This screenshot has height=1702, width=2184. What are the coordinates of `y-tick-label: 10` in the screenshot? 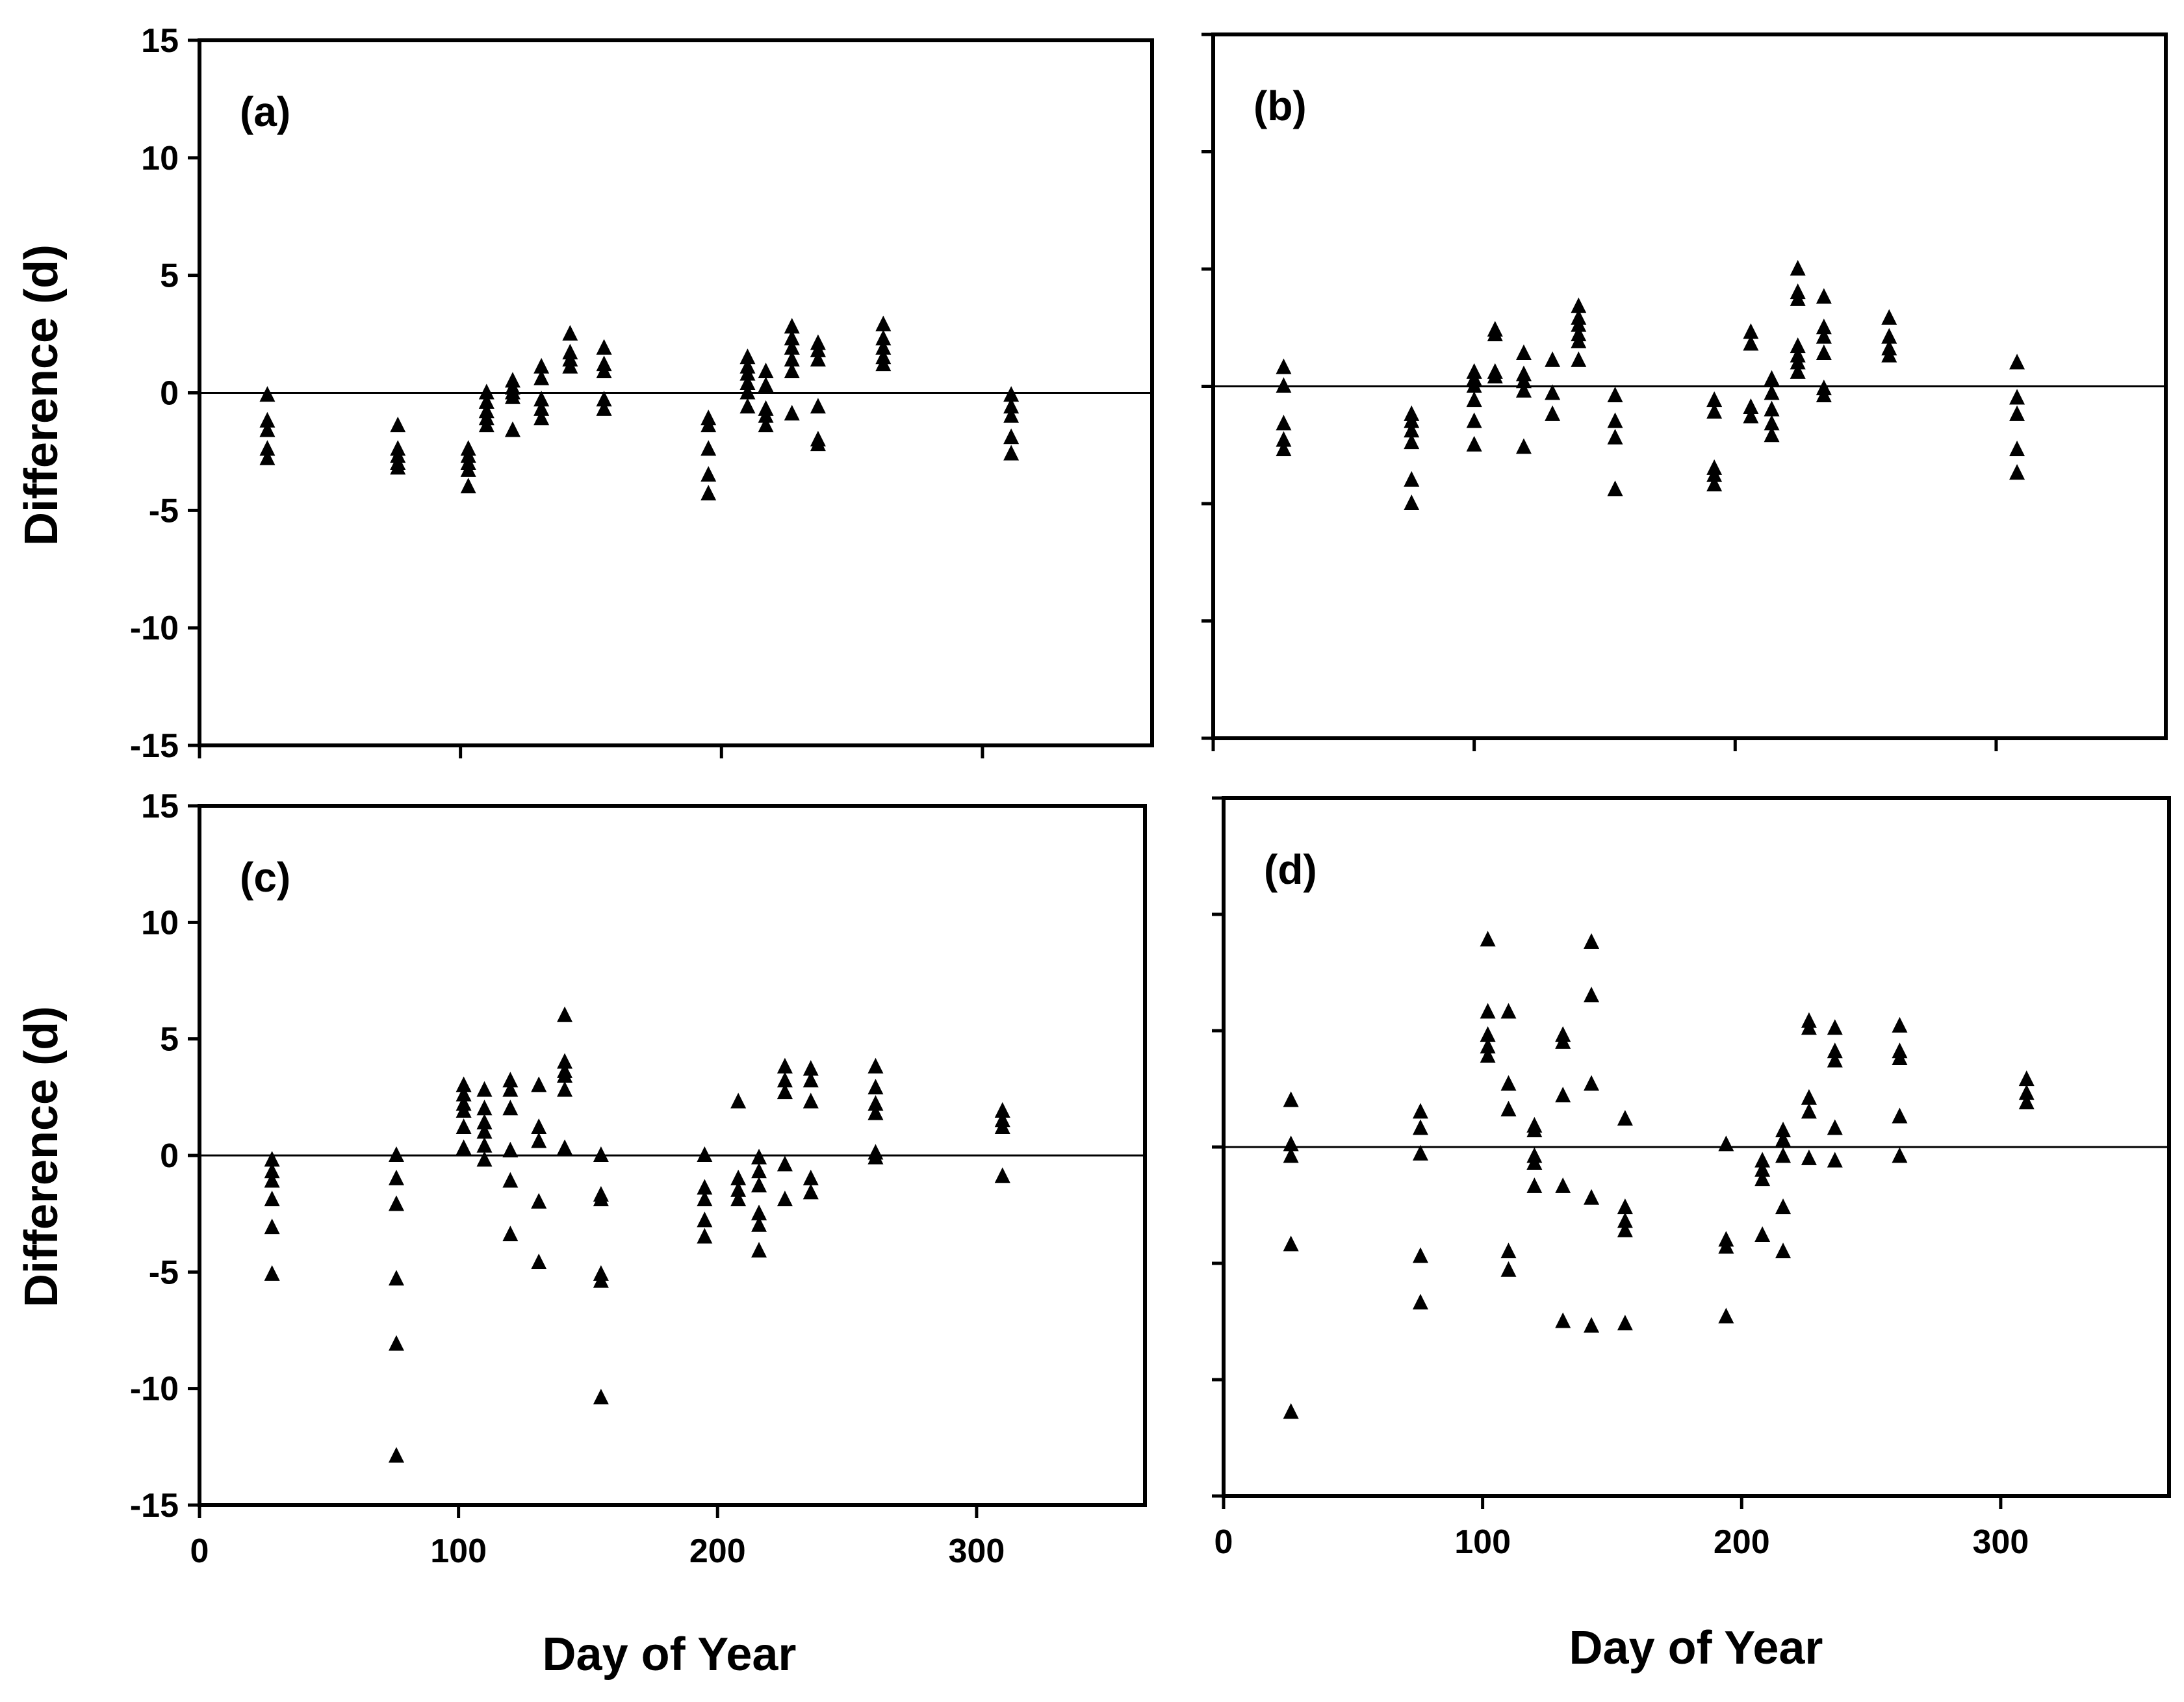 It's located at (160, 158).